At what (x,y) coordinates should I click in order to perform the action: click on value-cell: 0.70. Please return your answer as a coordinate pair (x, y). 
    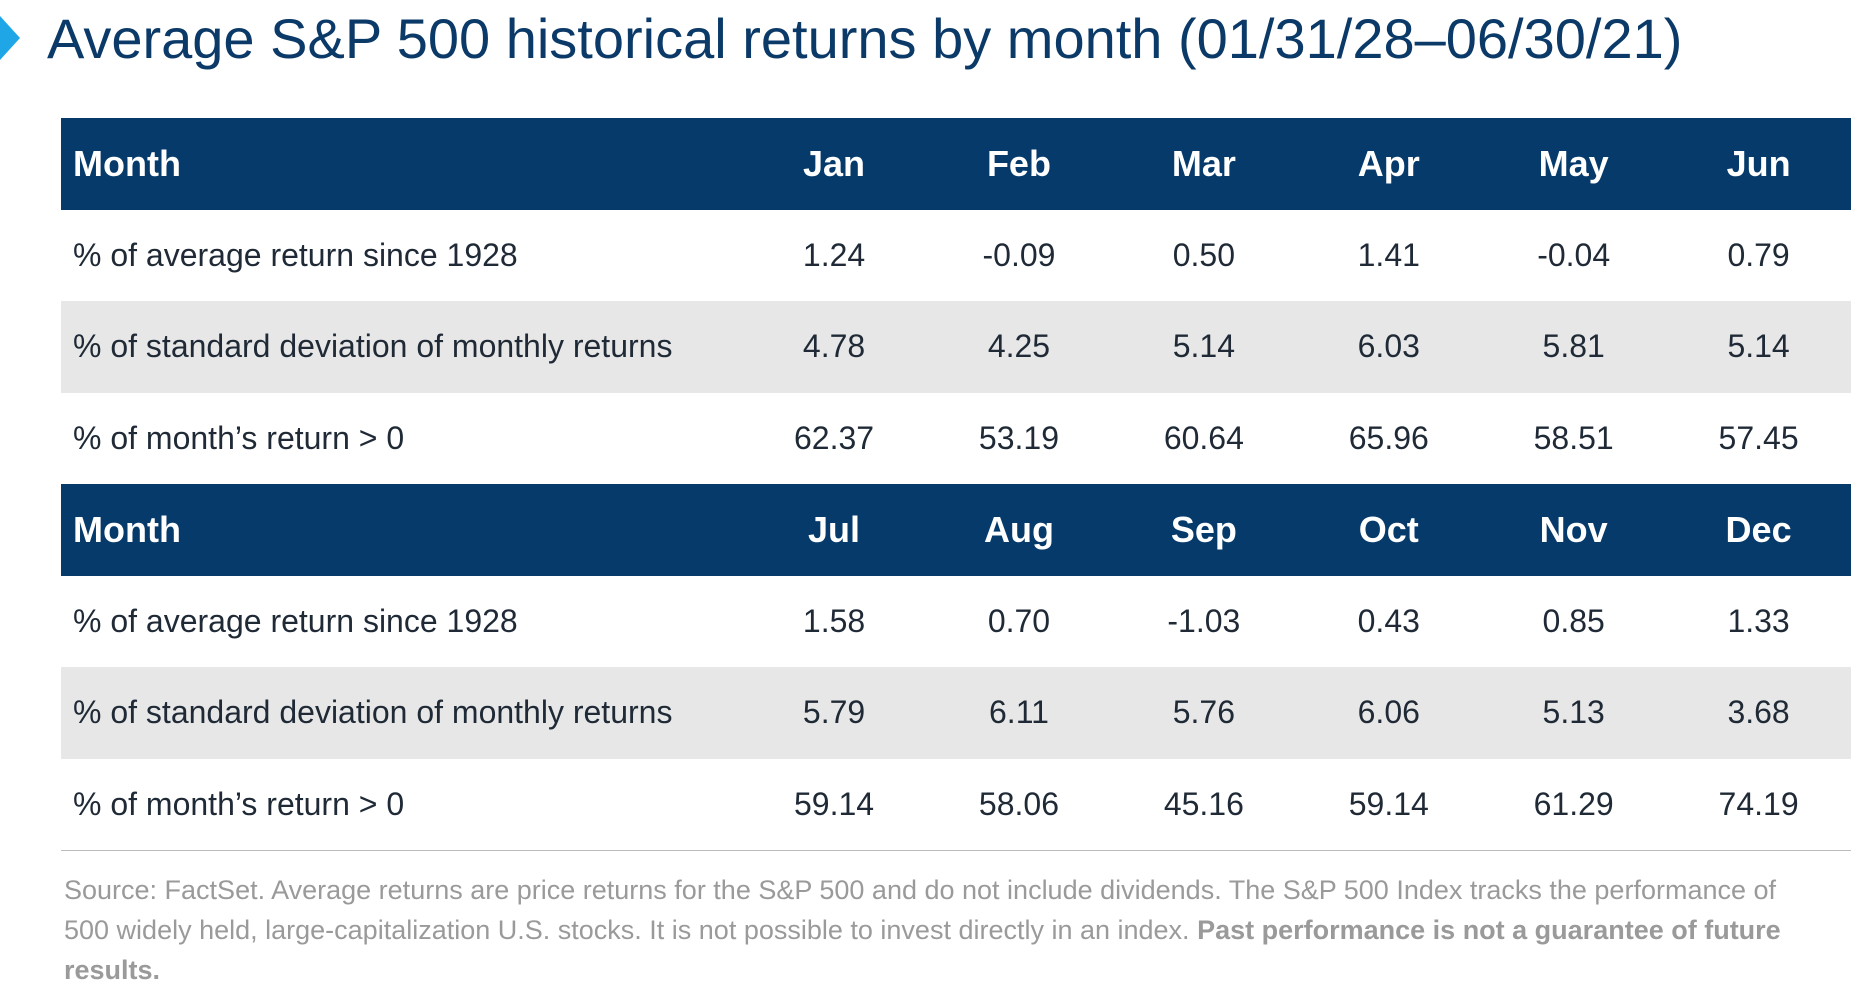
    Looking at the image, I should click on (1019, 620).